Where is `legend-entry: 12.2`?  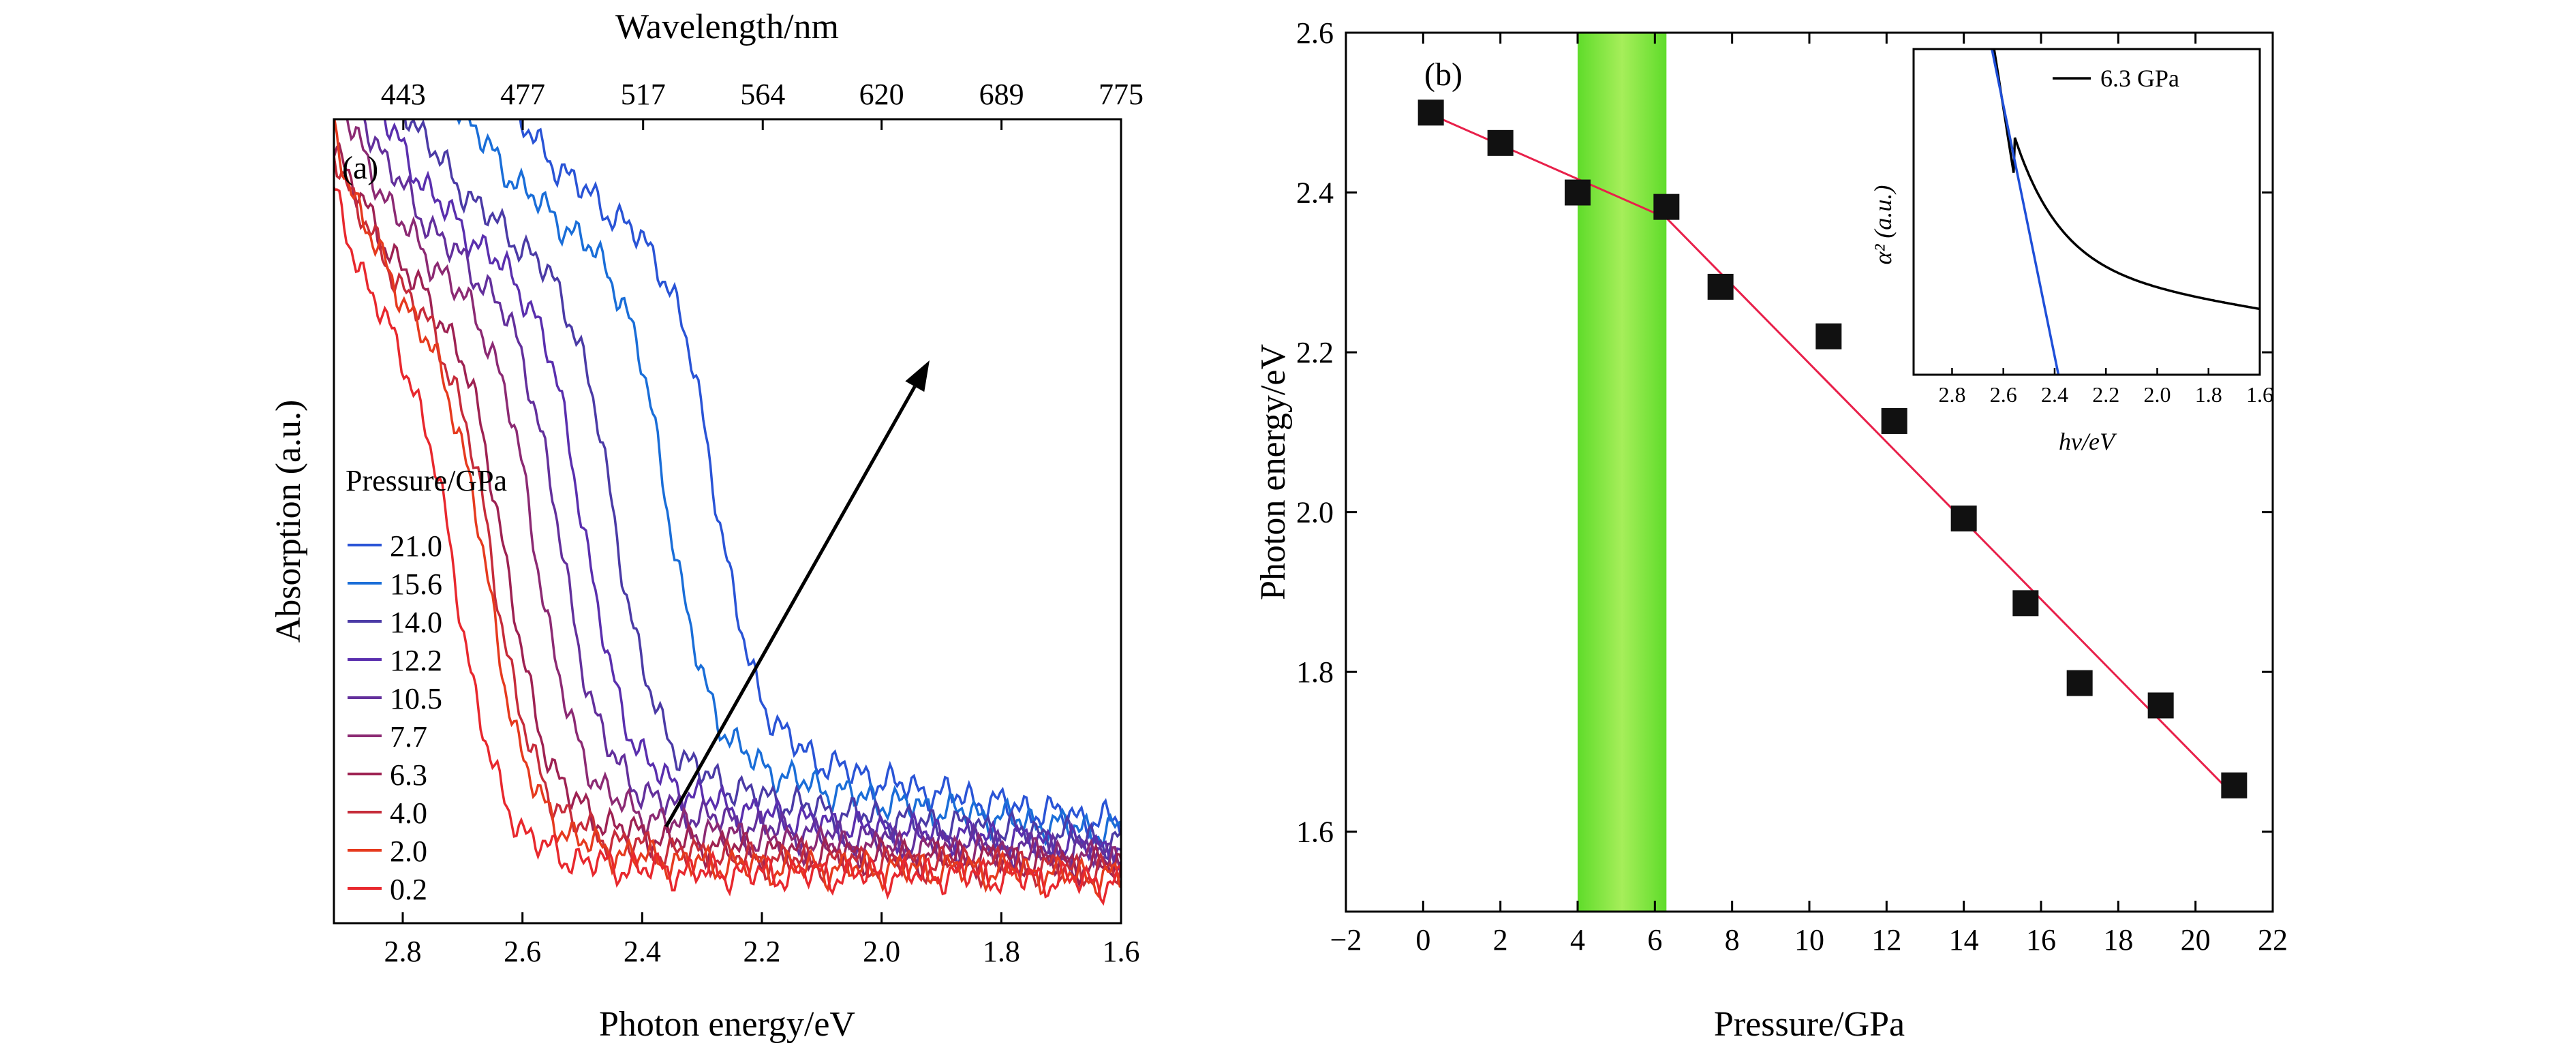
legend-entry: 12.2 is located at coordinates (416, 660).